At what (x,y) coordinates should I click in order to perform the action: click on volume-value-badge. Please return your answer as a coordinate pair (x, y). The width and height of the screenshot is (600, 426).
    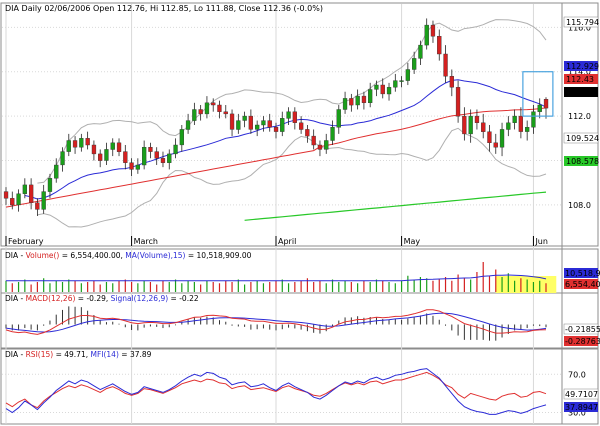
    Looking at the image, I should click on (581, 284).